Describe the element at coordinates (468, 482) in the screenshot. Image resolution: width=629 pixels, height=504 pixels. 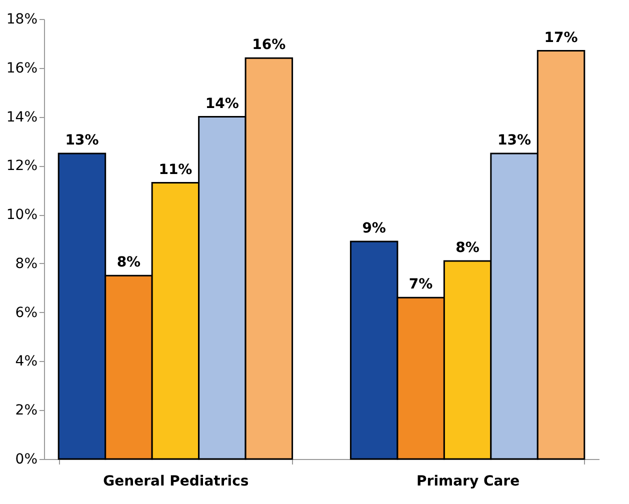
I see `x-tick-label: Primary Care` at that location.